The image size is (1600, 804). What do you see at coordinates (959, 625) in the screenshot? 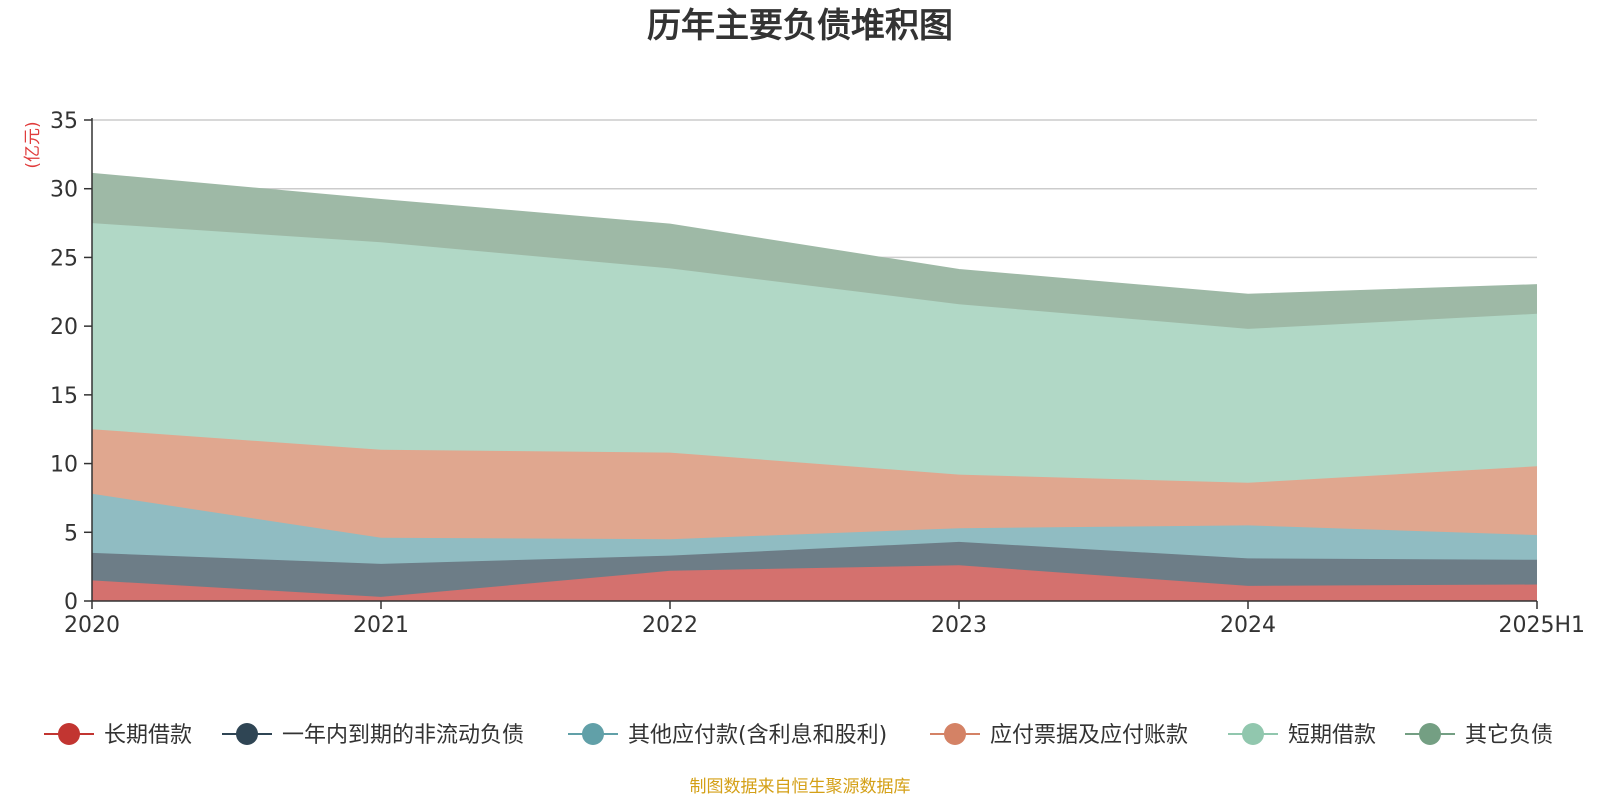
I see `x-tick-label: 2023` at bounding box center [959, 625].